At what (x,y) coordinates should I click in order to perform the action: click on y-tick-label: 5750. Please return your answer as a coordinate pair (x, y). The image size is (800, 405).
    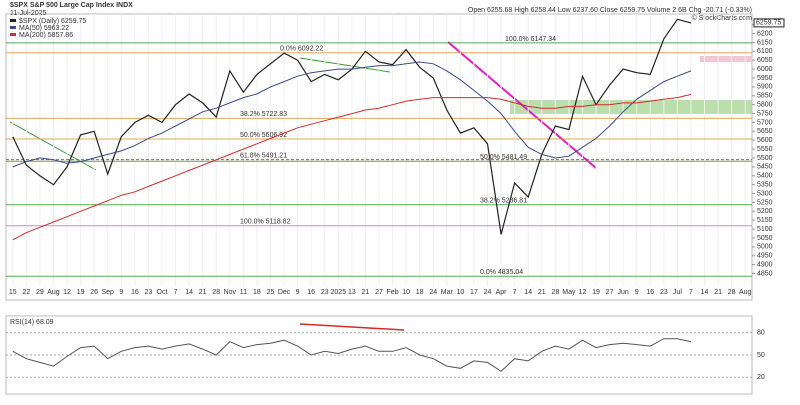
    Looking at the image, I should click on (765, 113).